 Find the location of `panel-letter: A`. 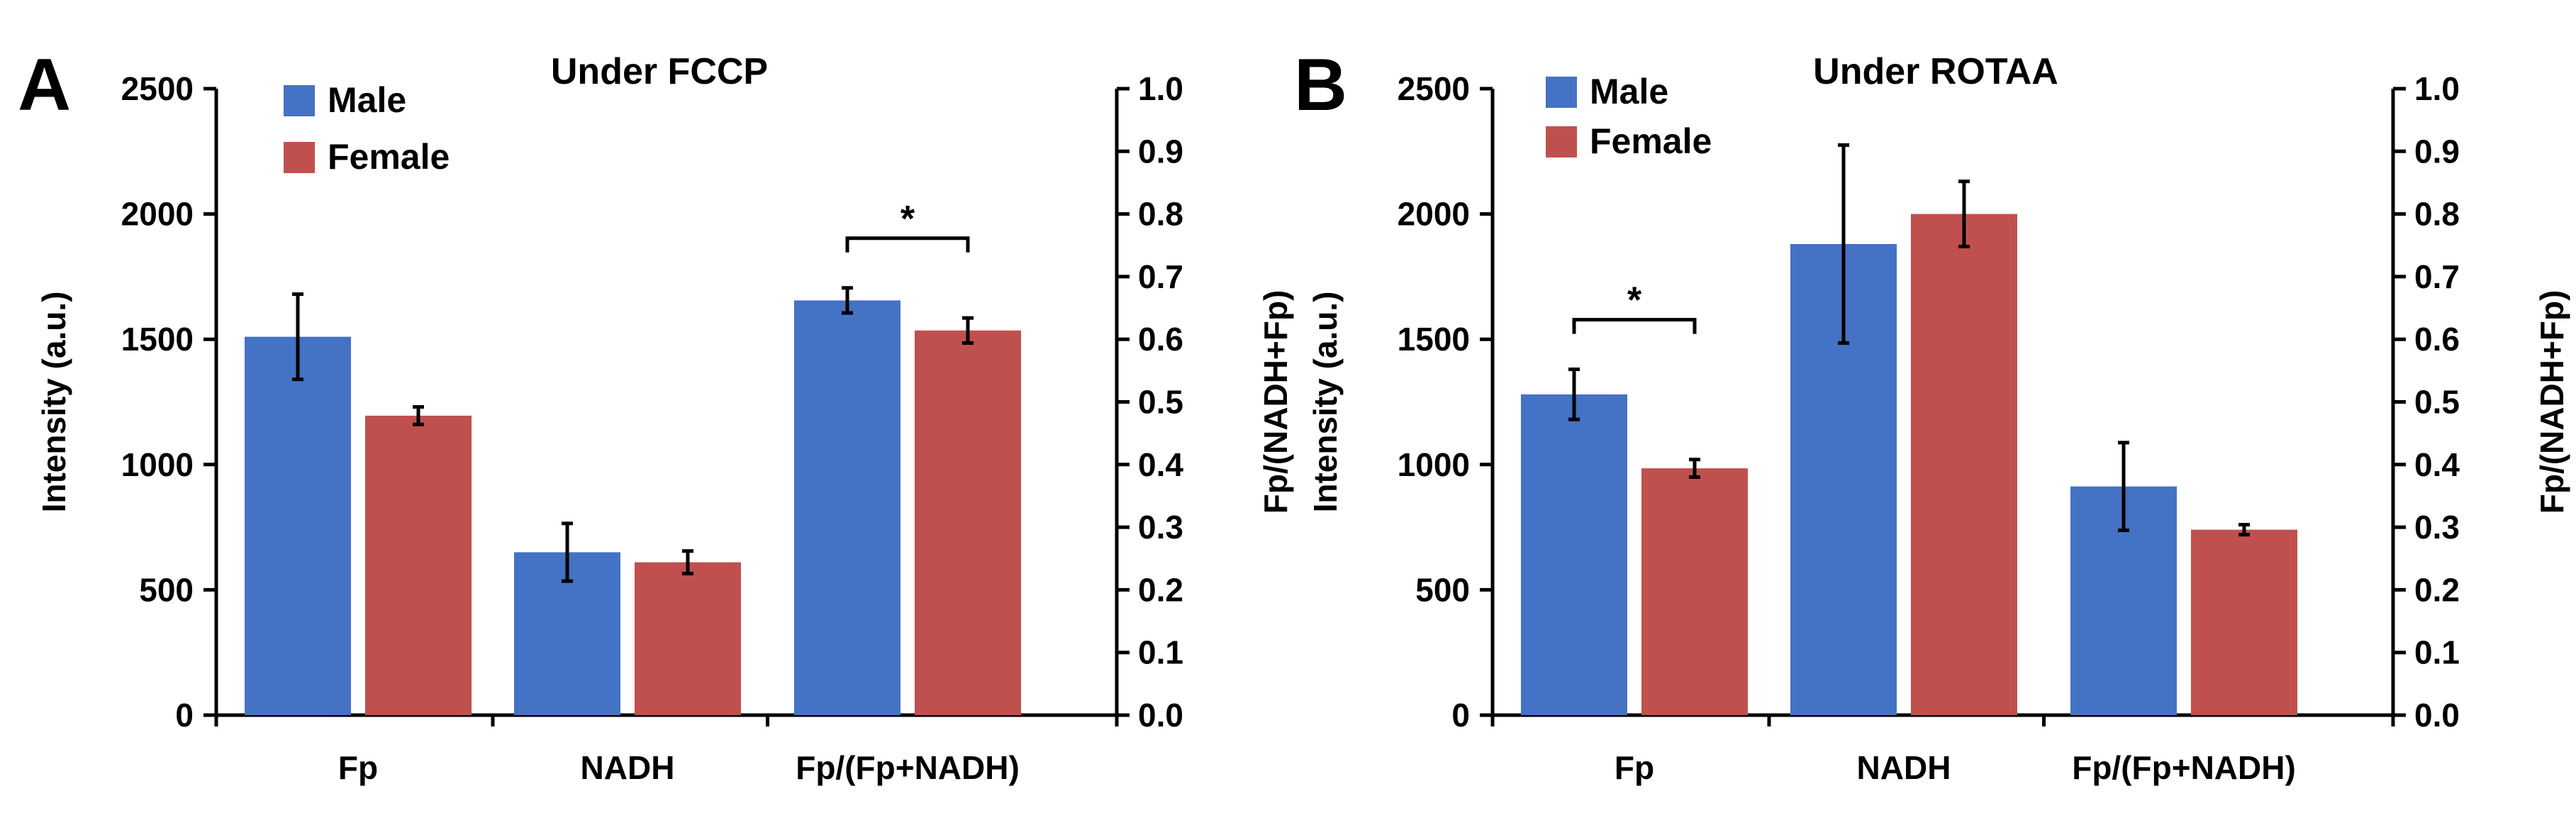

panel-letter: A is located at coordinates (44, 85).